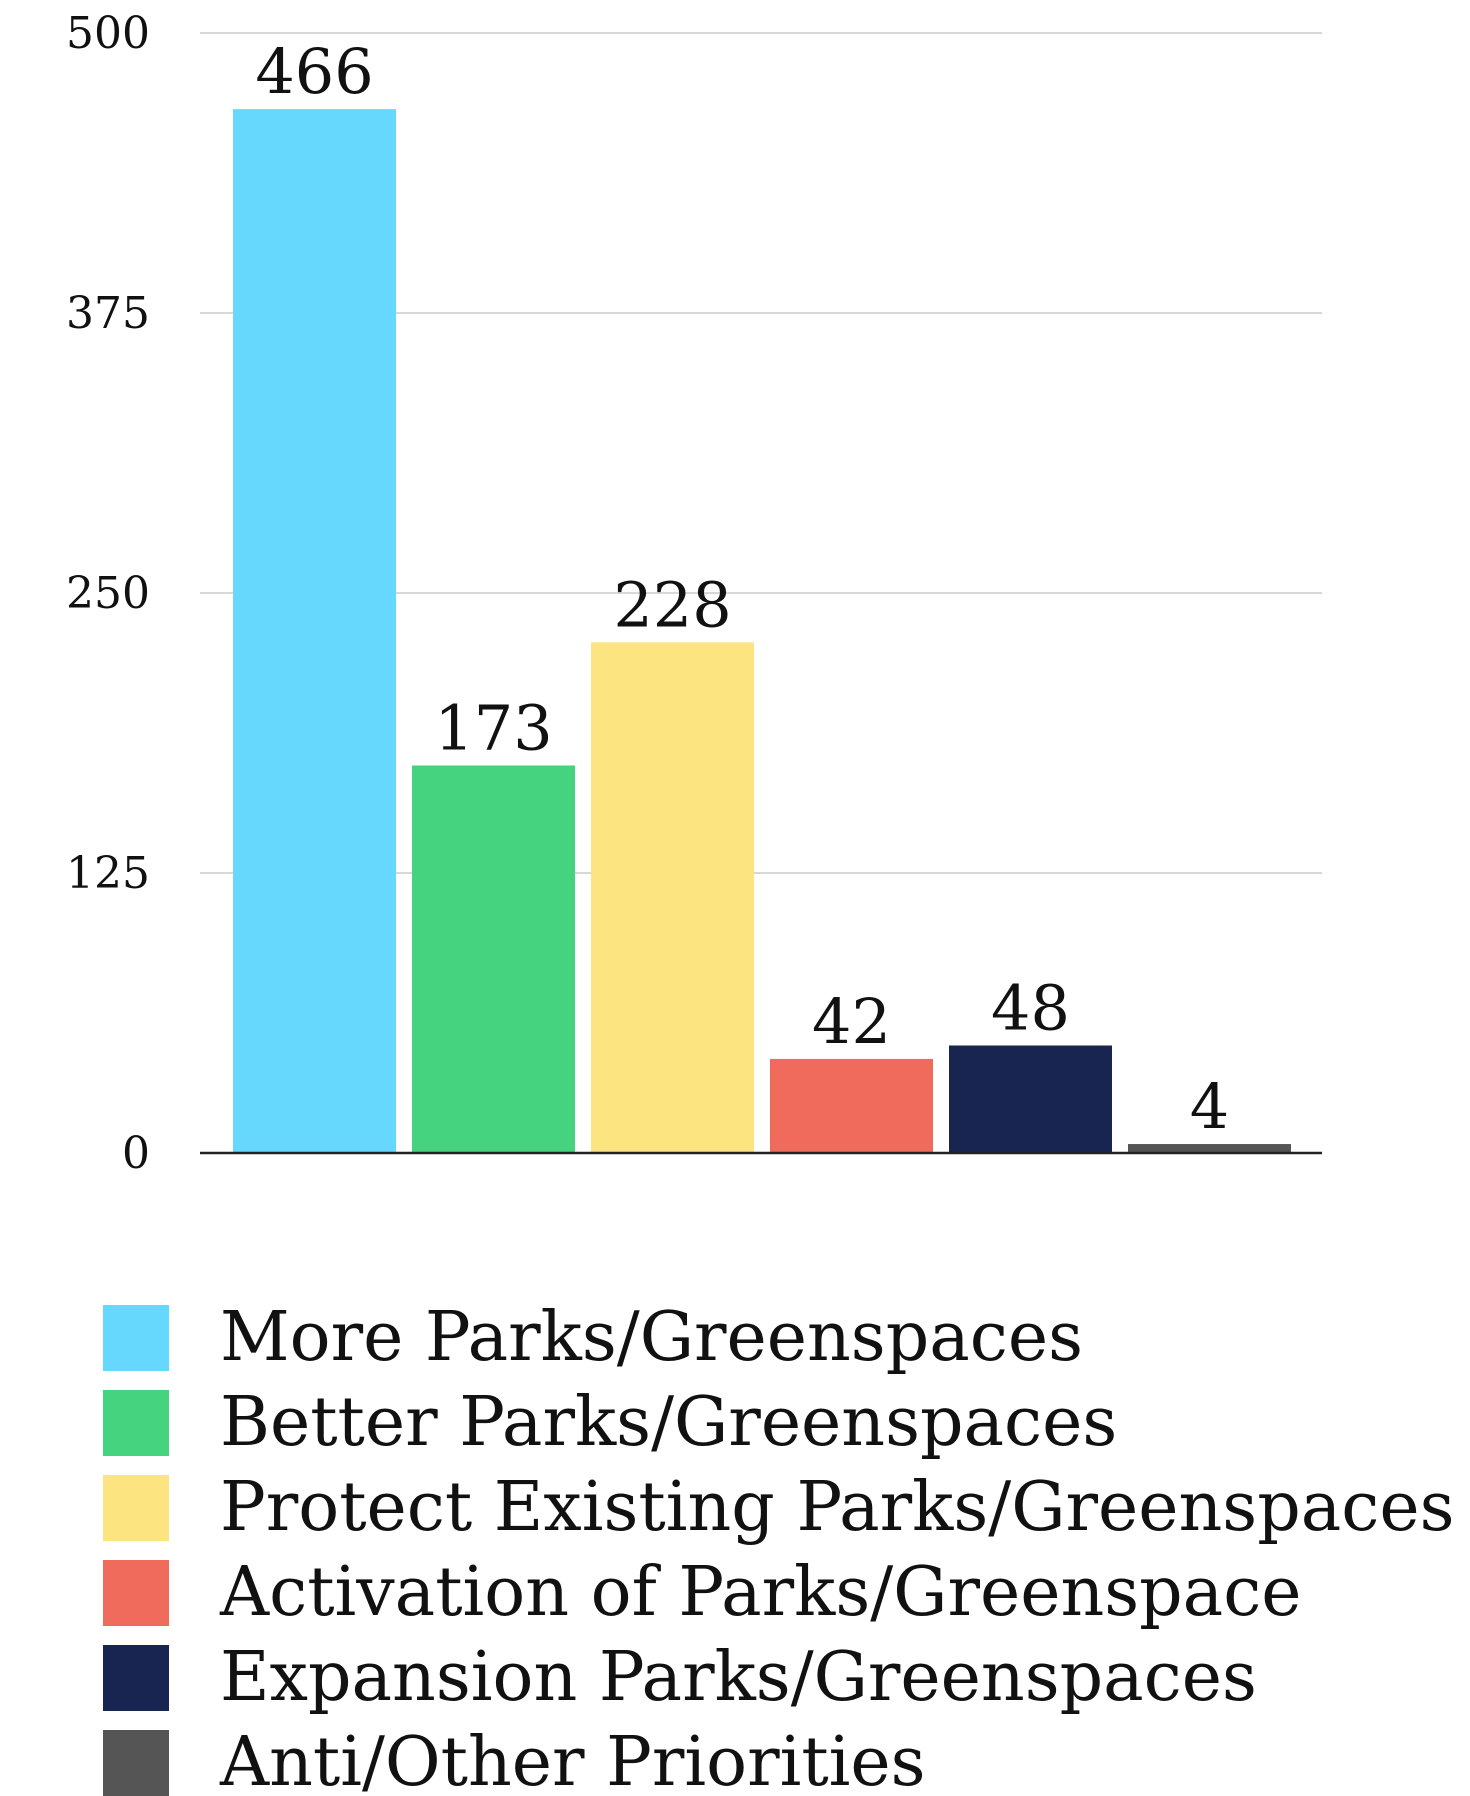 The height and width of the screenshot is (1796, 1470). Describe the element at coordinates (572, 1759) in the screenshot. I see `legend-label: Anti/Other Priorities` at that location.